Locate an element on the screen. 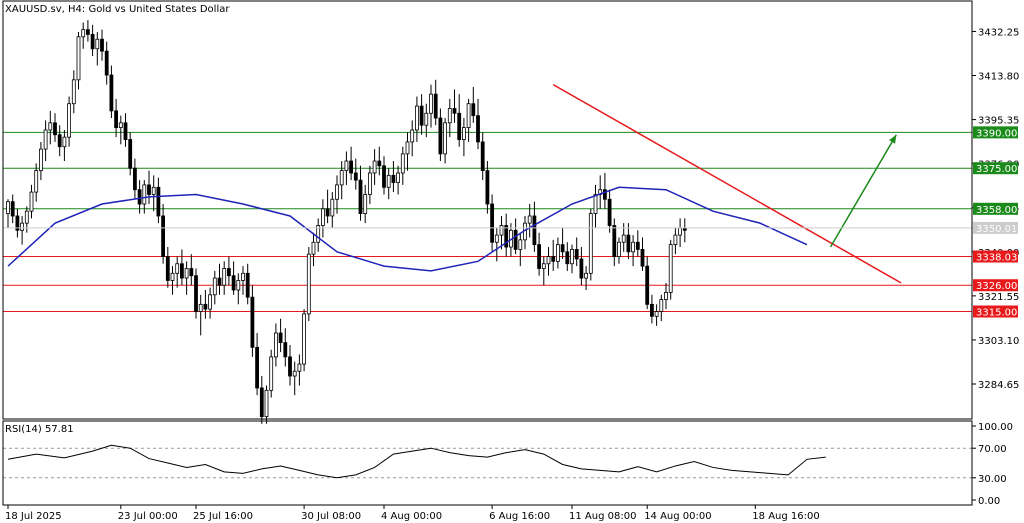  time-axis-label: 18 Jul 2025 is located at coordinates (33, 516).